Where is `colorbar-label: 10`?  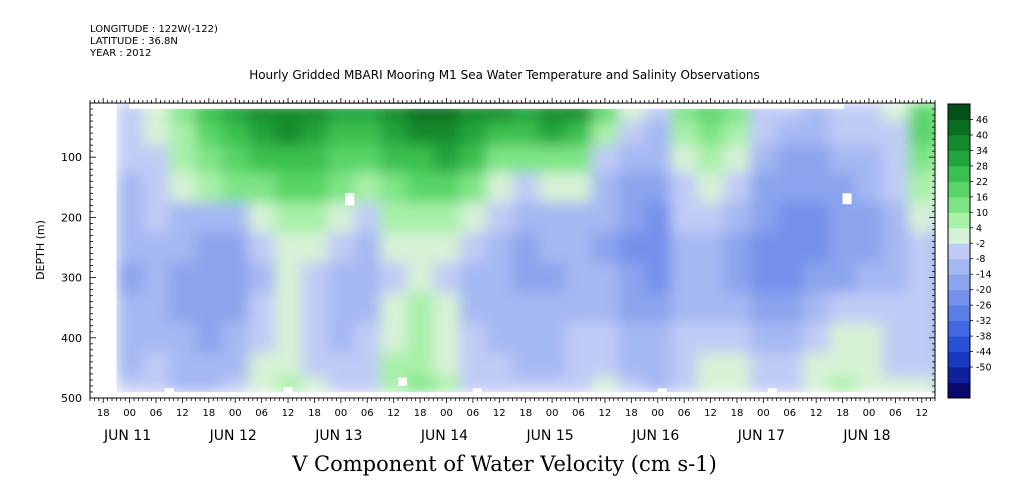
colorbar-label: 10 is located at coordinates (982, 213).